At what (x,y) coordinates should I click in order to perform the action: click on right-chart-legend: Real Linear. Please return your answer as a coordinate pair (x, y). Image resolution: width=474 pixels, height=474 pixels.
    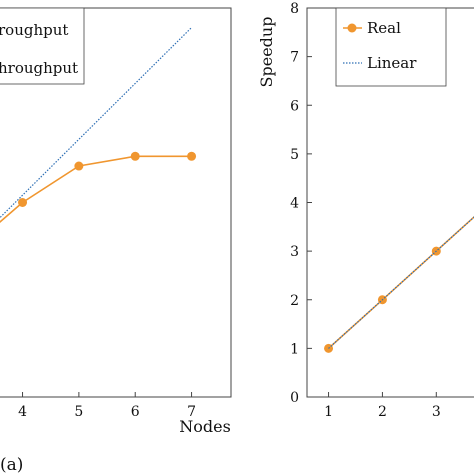
    Looking at the image, I should click on (391, 47).